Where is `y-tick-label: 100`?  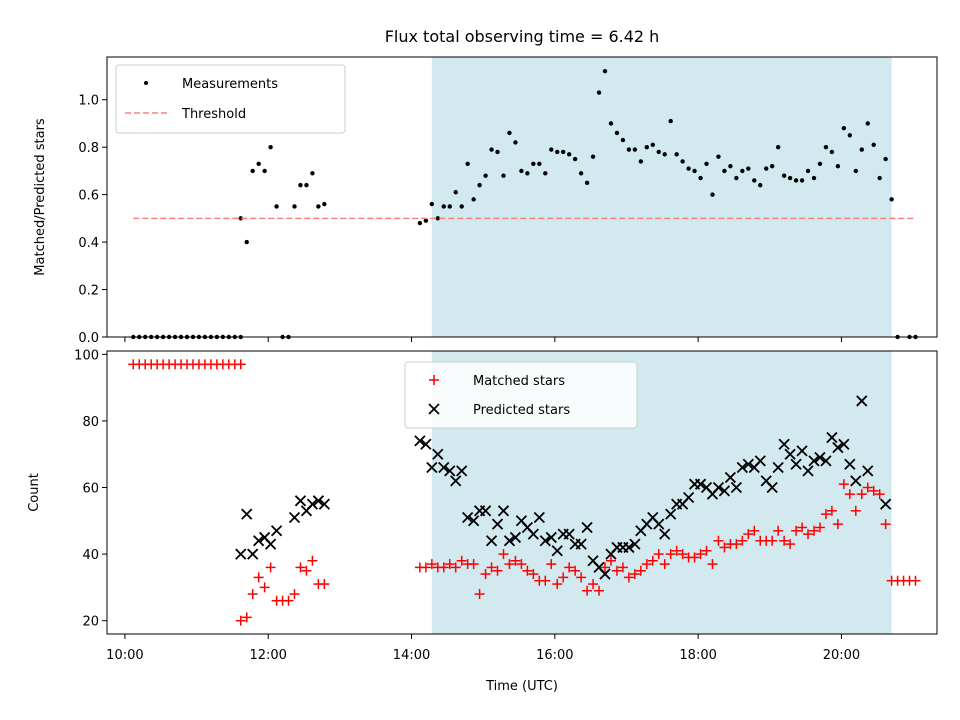
y-tick-label: 100 is located at coordinates (86, 355).